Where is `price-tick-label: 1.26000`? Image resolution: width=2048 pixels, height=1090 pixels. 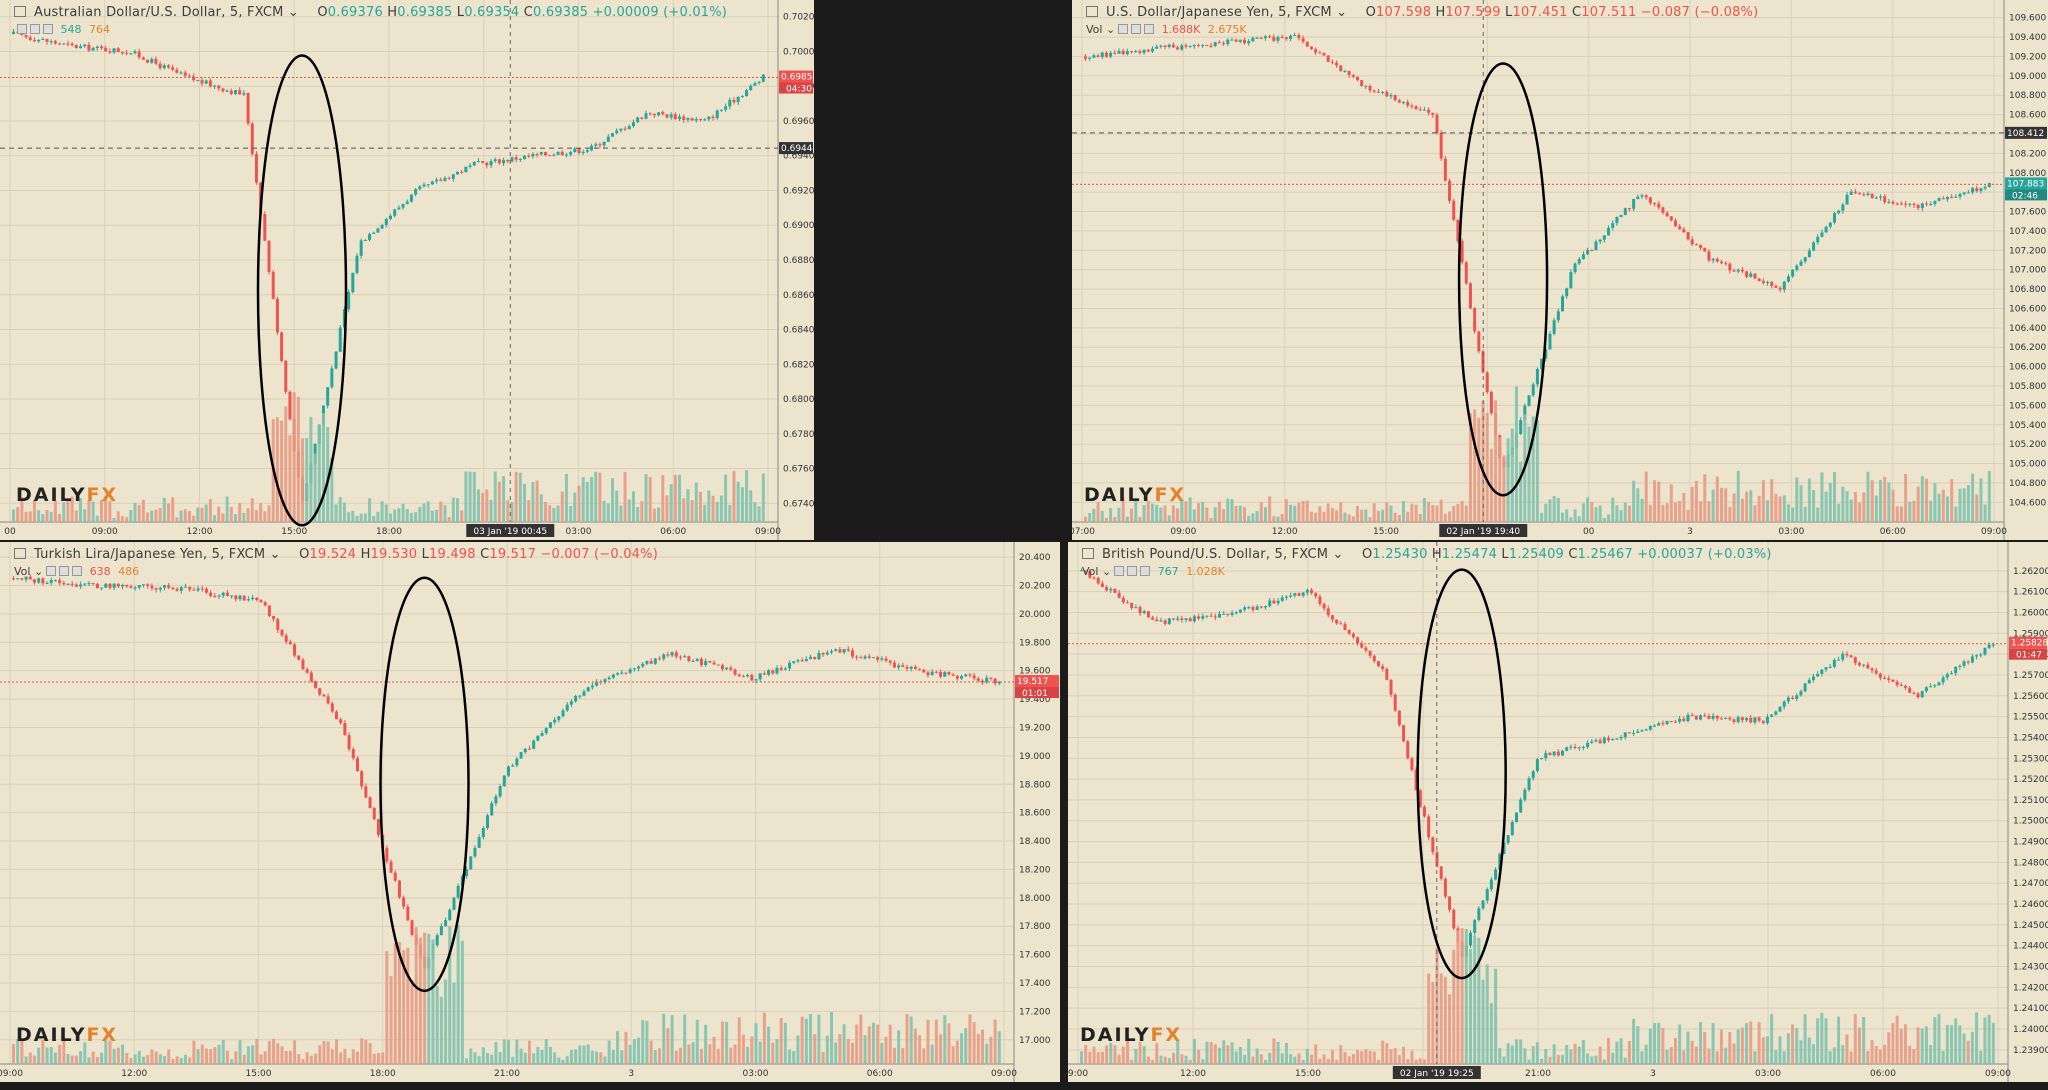
price-tick-label: 1.26000 is located at coordinates (2030, 613).